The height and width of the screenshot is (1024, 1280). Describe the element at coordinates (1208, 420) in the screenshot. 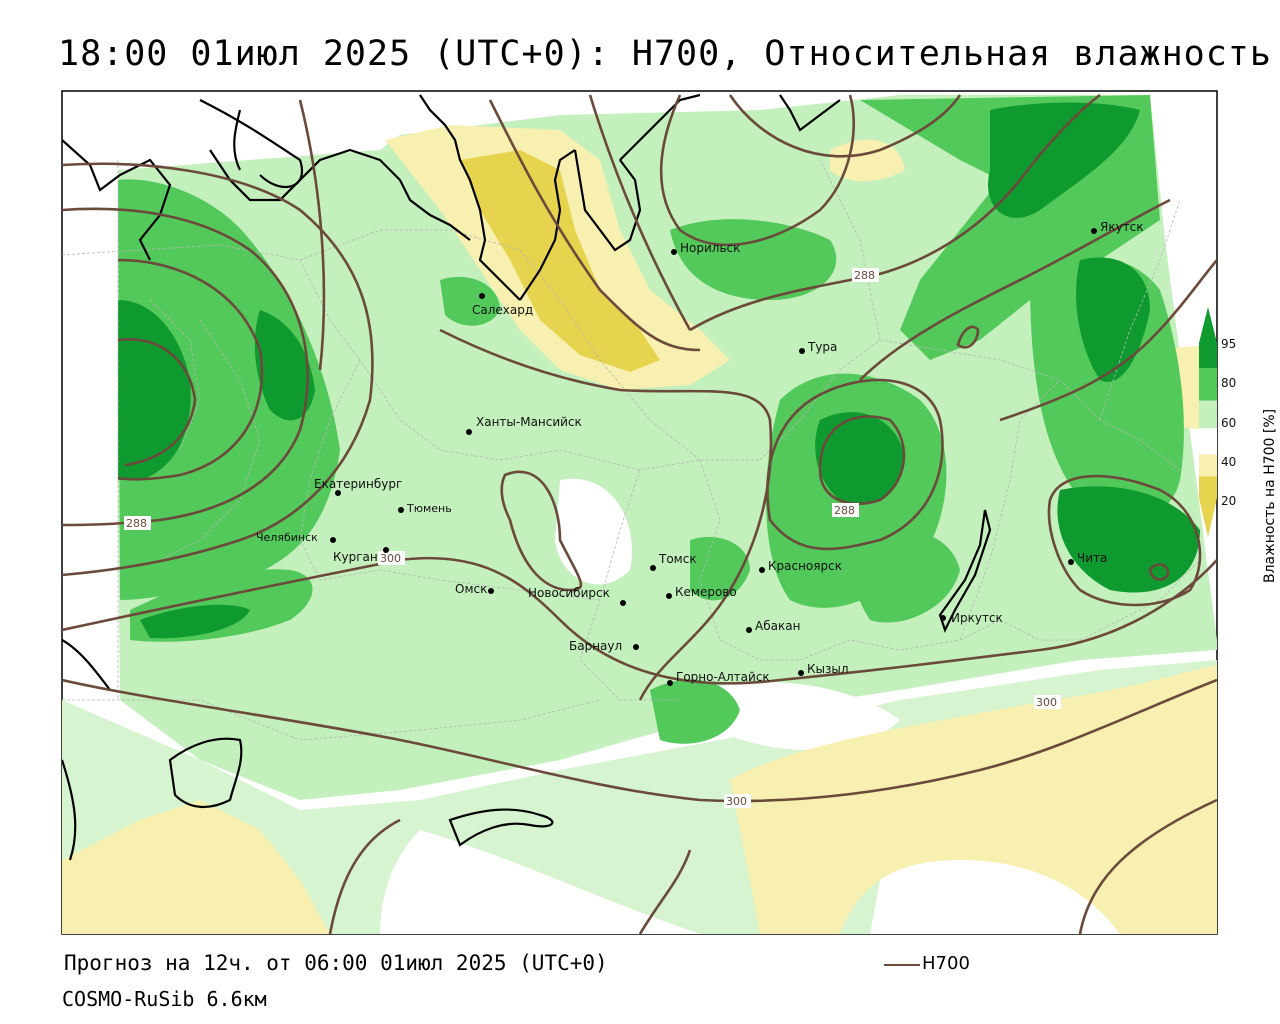

I see `colorbar-scale` at that location.